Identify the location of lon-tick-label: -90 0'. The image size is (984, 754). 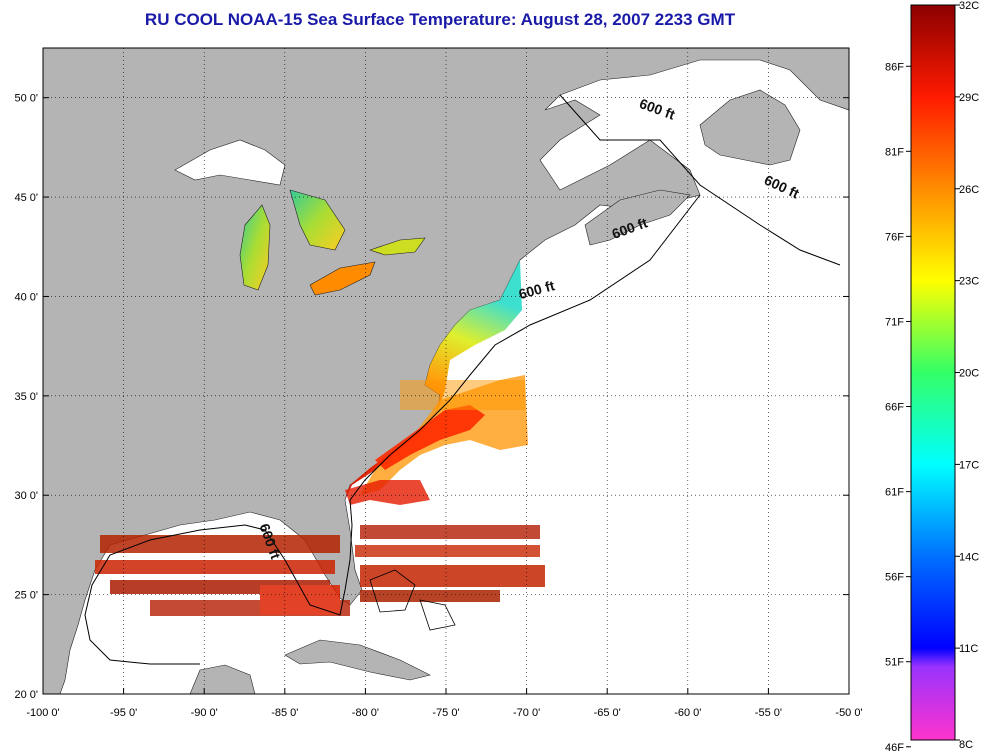
(204, 713).